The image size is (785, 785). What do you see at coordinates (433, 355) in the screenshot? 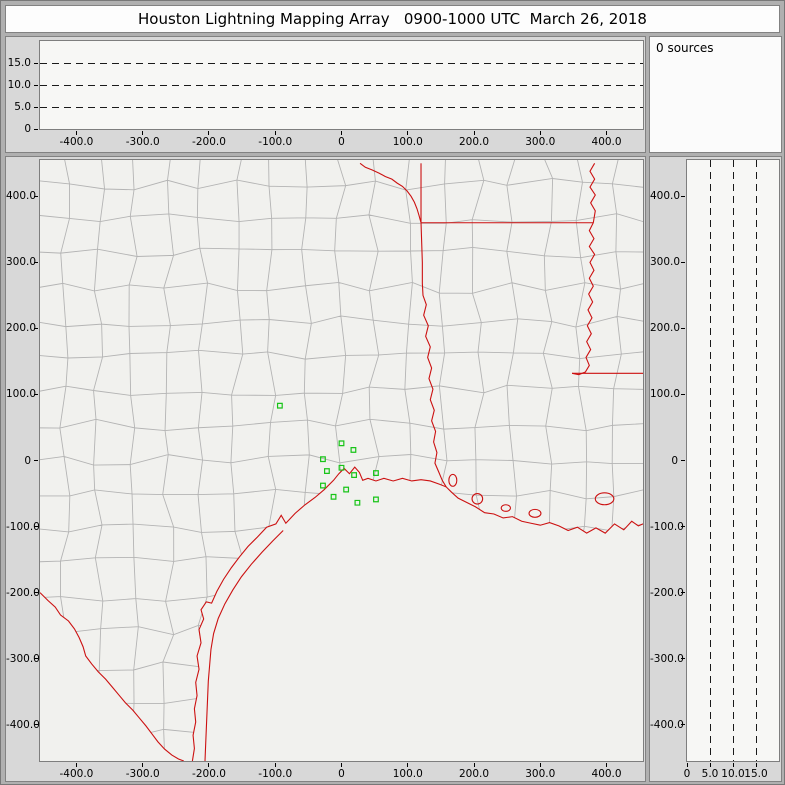
I see `border-tx_la_border` at bounding box center [433, 355].